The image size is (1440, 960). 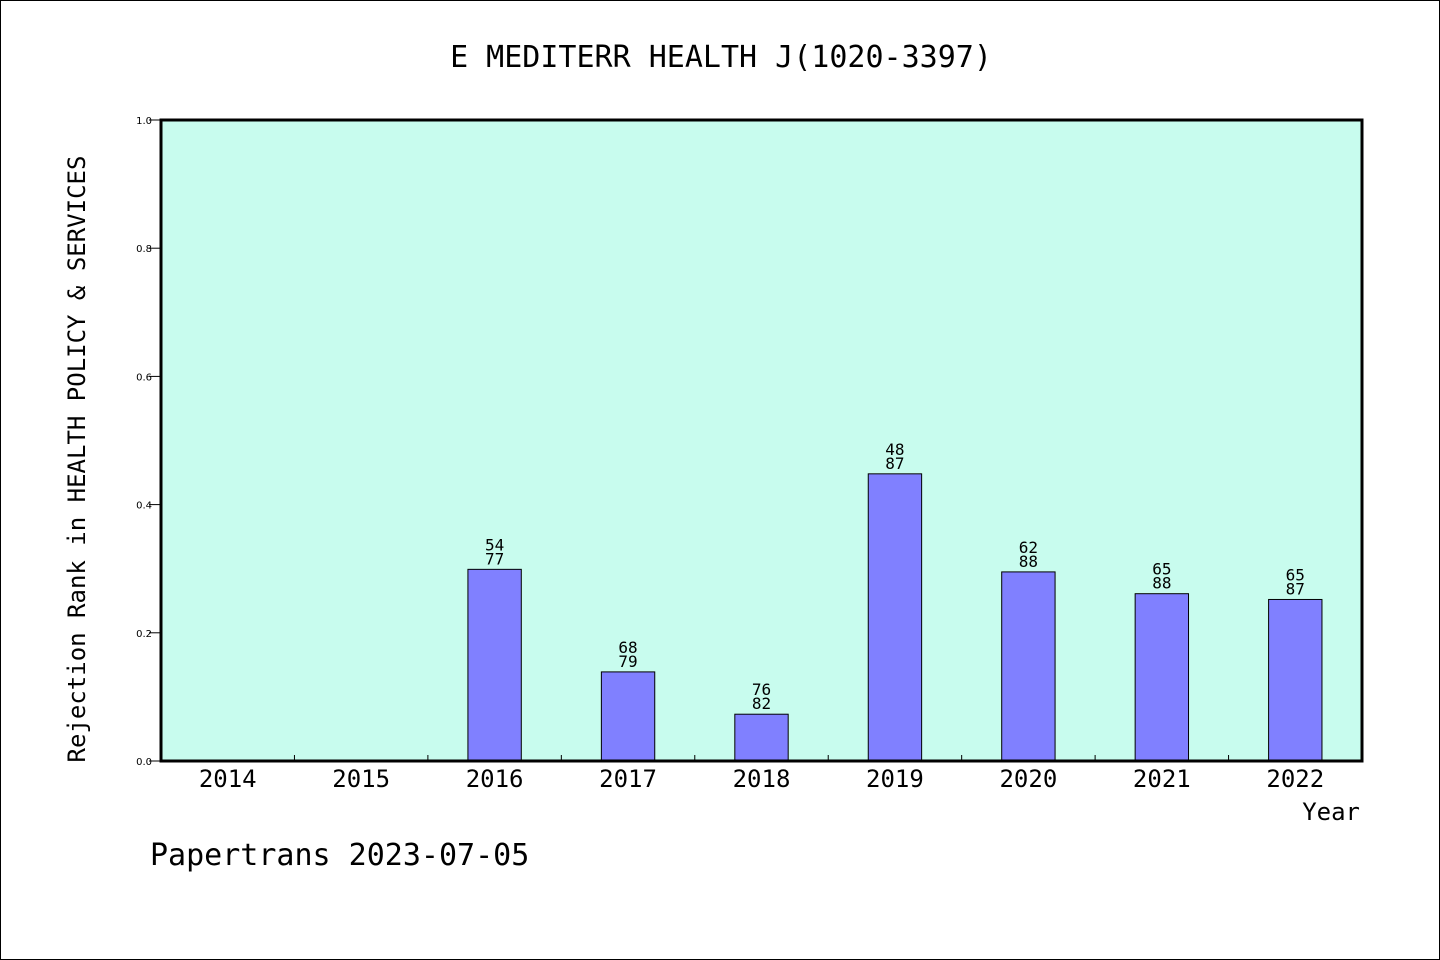 What do you see at coordinates (494, 558) in the screenshot?
I see `bar-label-total: 77` at bounding box center [494, 558].